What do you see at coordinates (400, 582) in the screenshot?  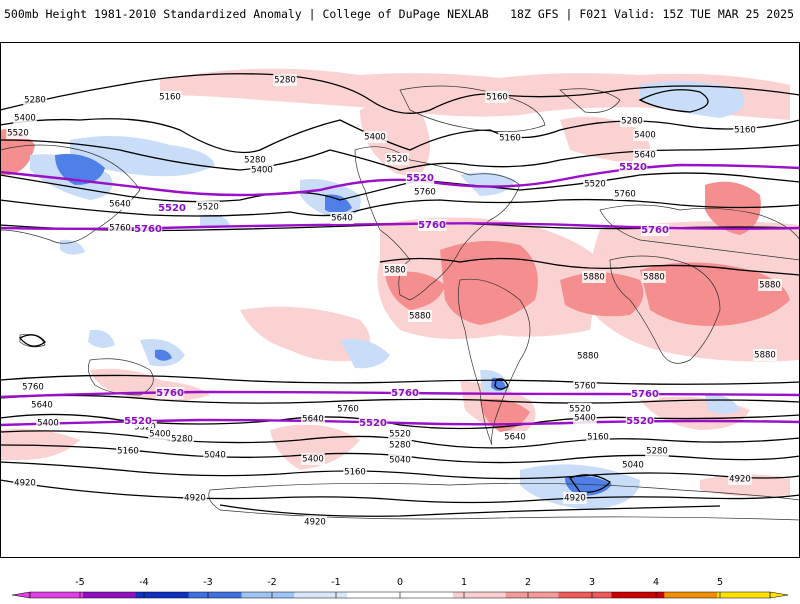 I see `colorbar-tick-label: 0` at bounding box center [400, 582].